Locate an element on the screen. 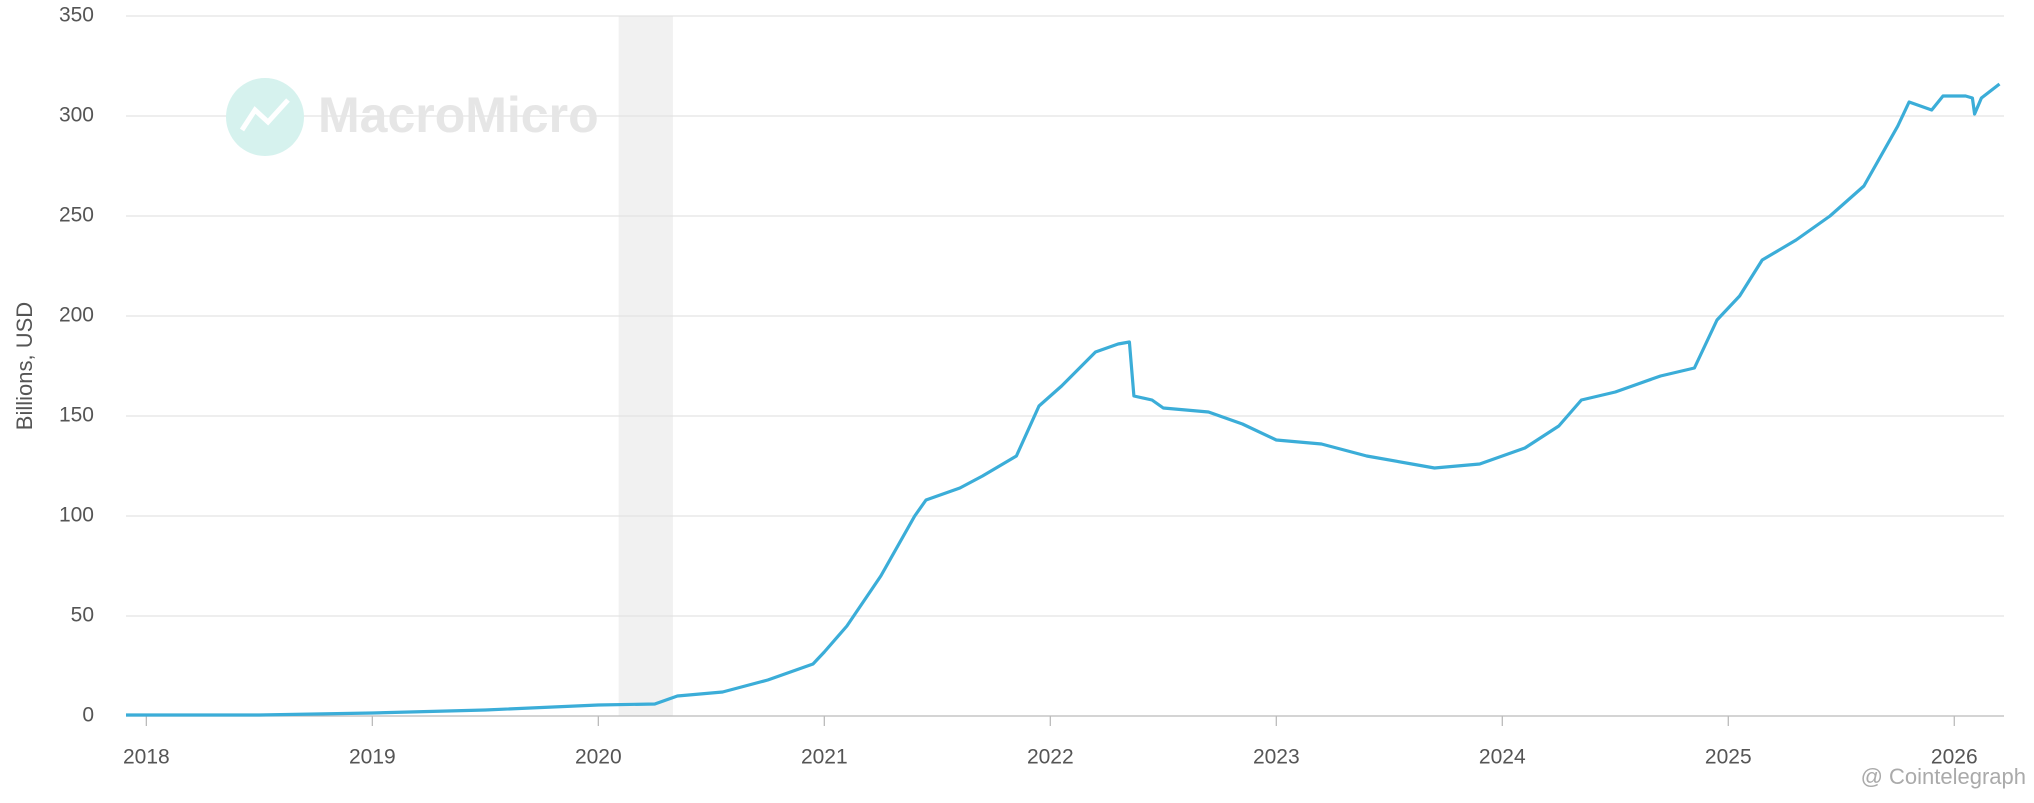 The width and height of the screenshot is (2034, 803). x-tick-label: 2024 is located at coordinates (1502, 757).